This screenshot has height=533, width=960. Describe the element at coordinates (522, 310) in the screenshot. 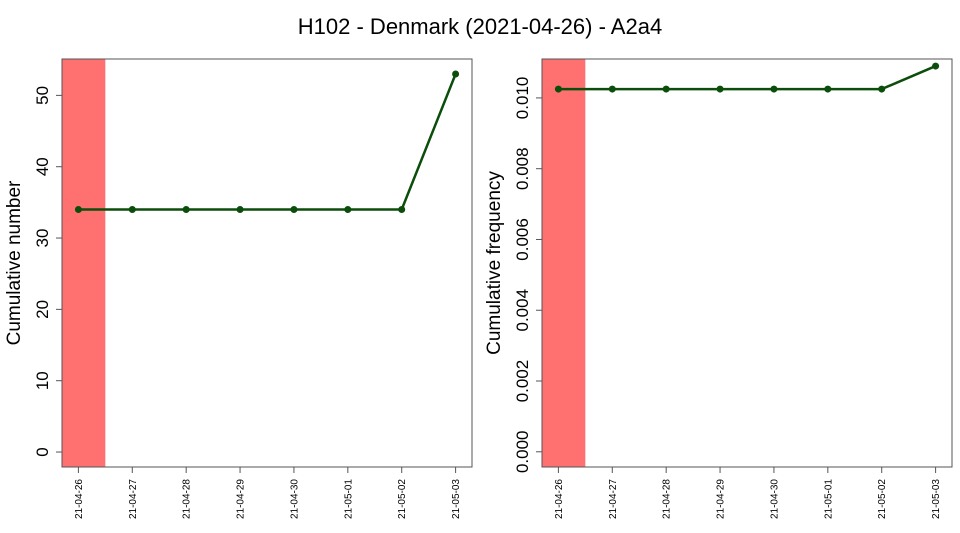

I see `y-tick-label: 0.004` at that location.